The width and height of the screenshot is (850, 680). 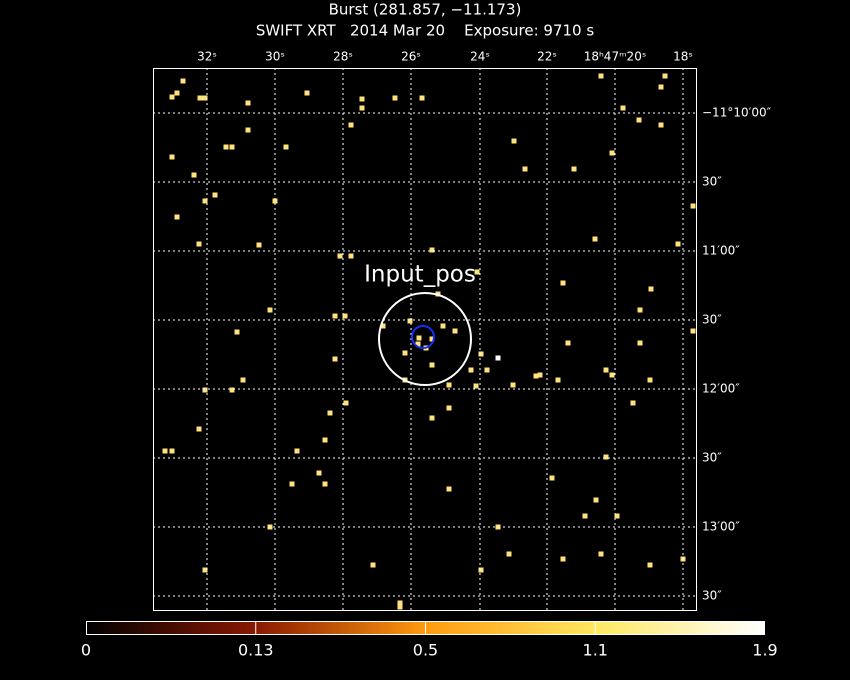 I want to click on colorbar-label: 0.5, so click(x=425, y=650).